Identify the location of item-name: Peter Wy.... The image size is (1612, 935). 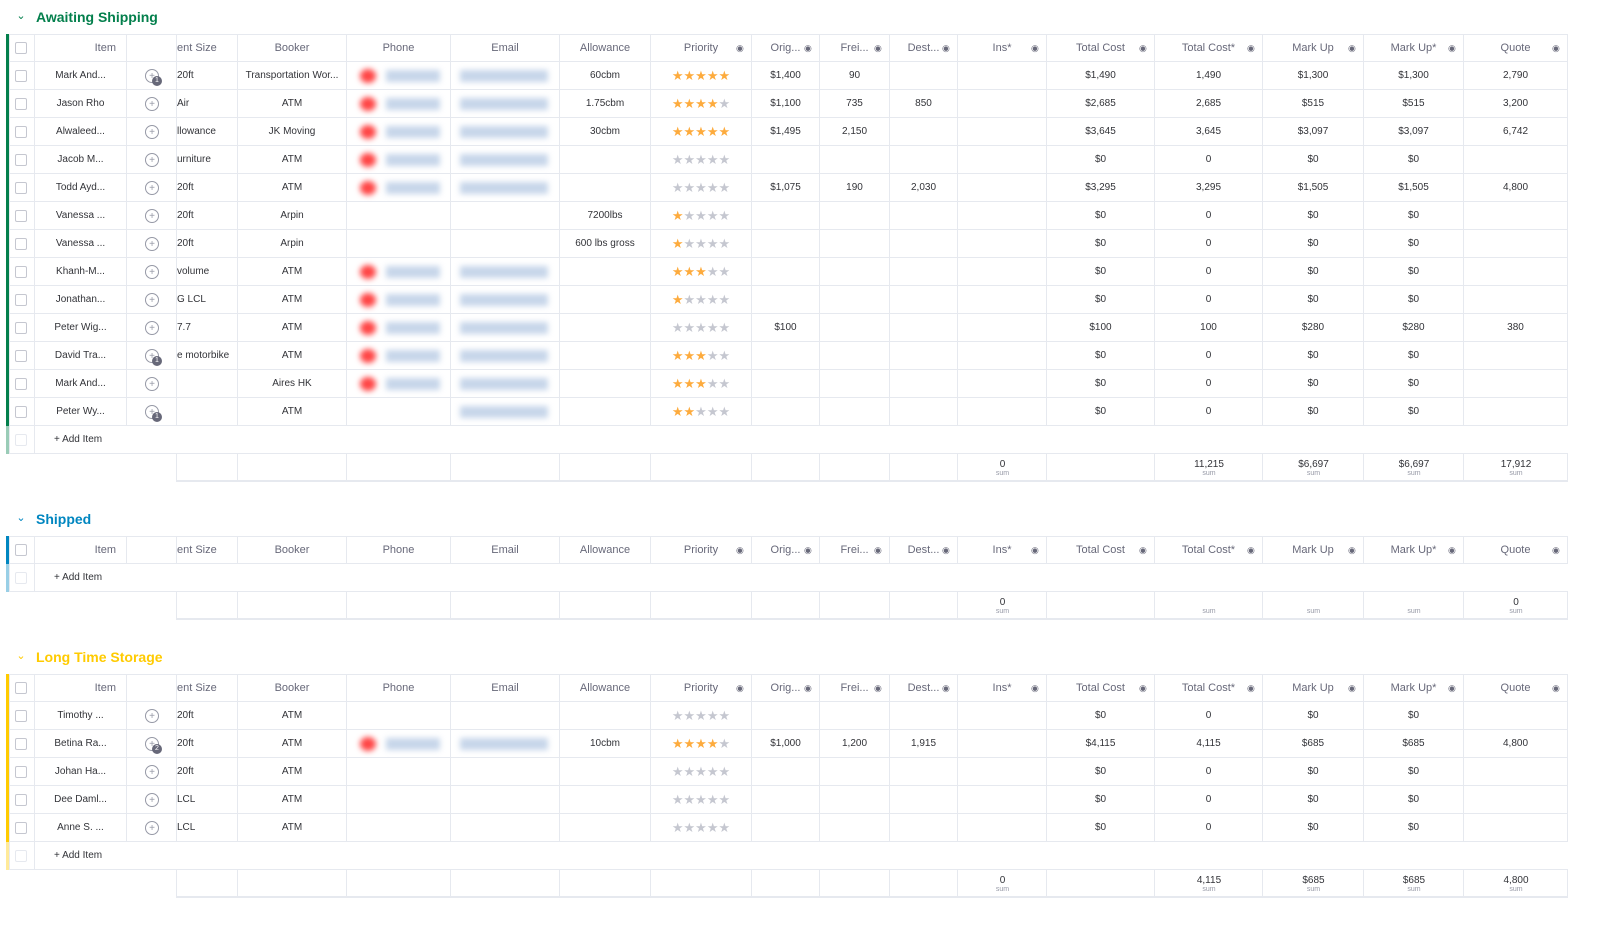
(81, 412).